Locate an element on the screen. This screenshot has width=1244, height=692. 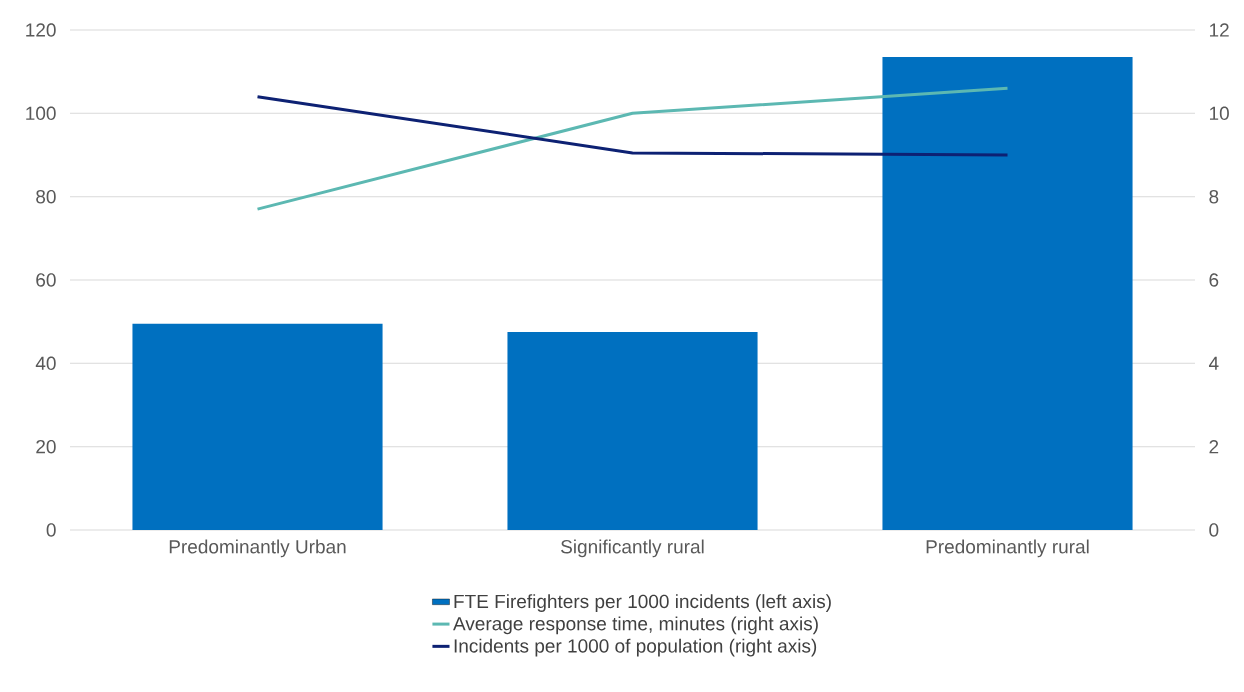
y-tick-label: 60 is located at coordinates (46, 280).